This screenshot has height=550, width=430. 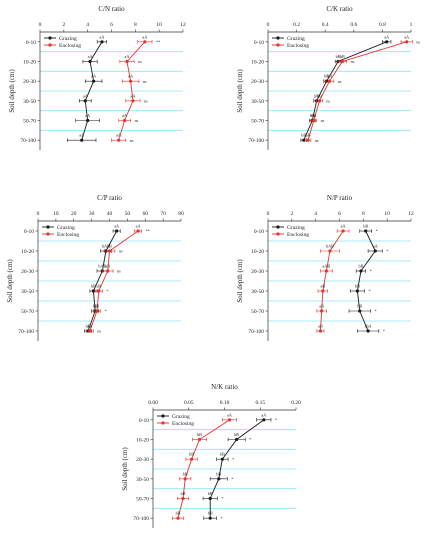 I want to click on x-tick-label: 0, so click(x=40, y=25).